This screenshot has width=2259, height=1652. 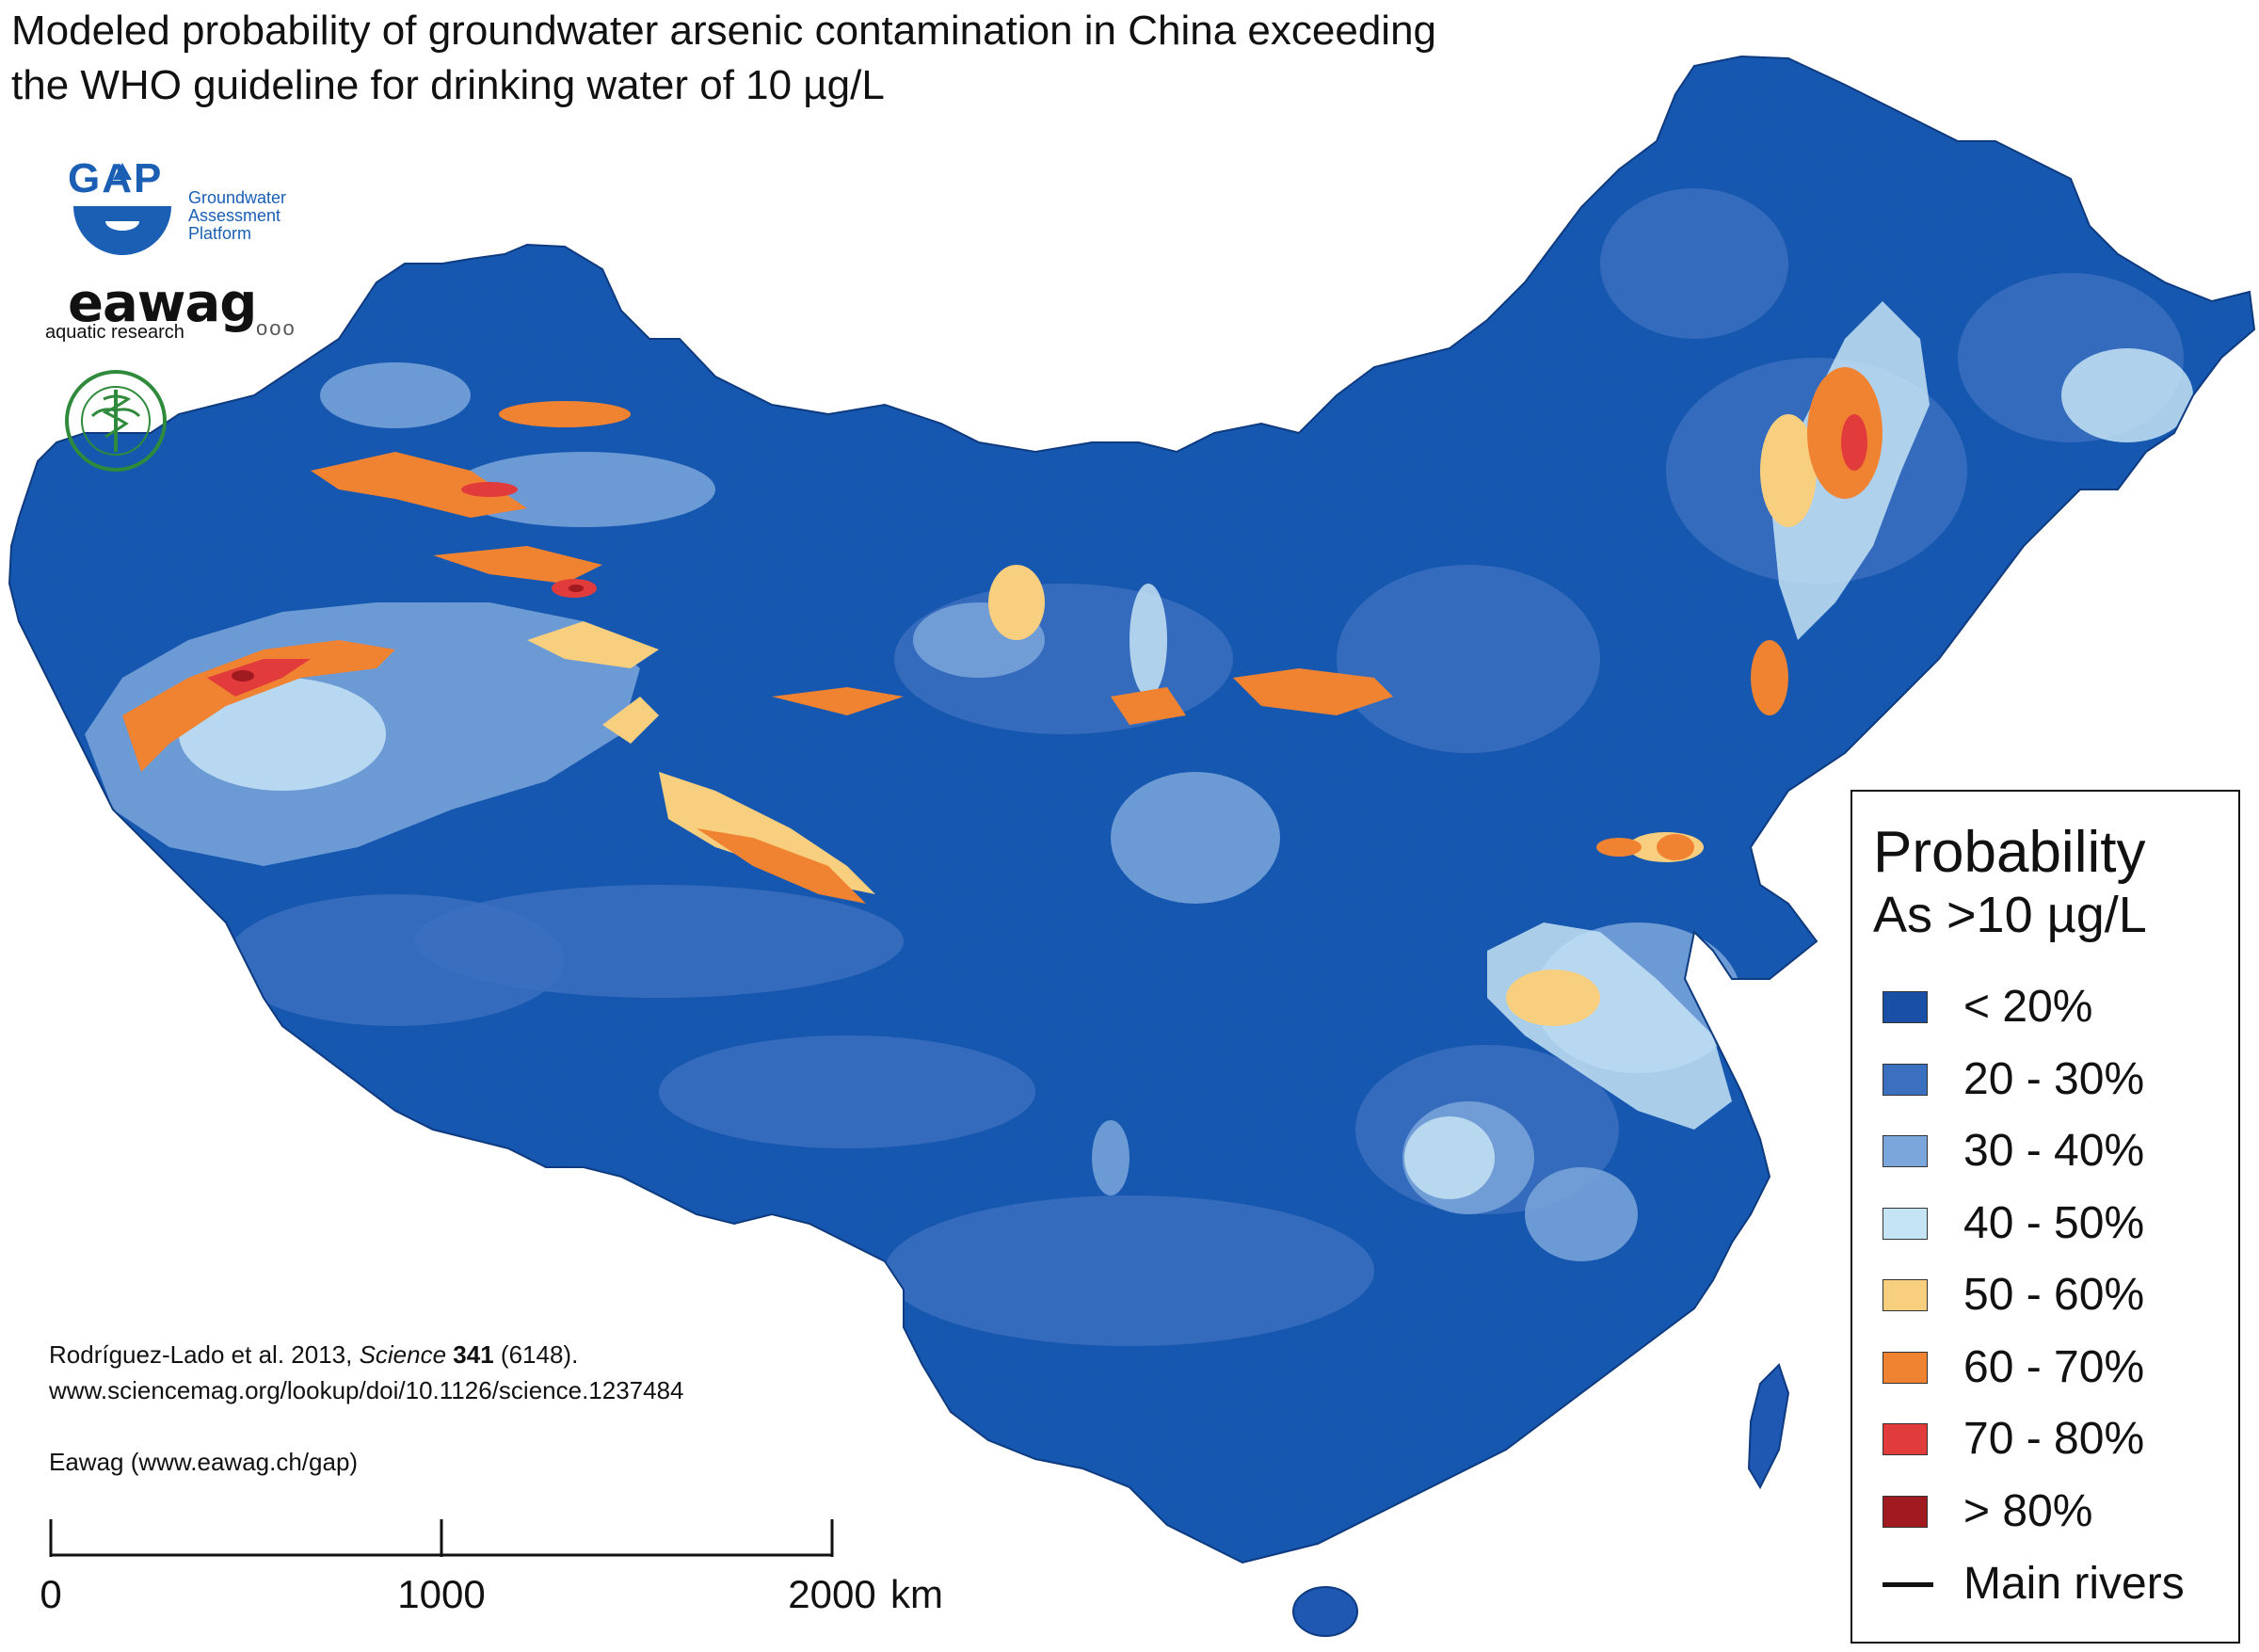 I want to click on scale-tick-label-0: 0, so click(x=51, y=1594).